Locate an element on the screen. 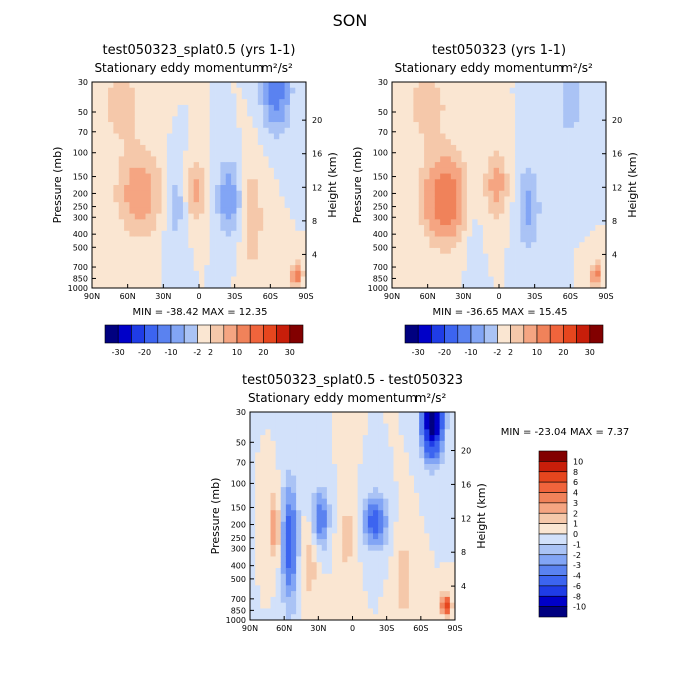 This screenshot has height=700, width=700. y2-tick-label: 4 is located at coordinates (614, 254).